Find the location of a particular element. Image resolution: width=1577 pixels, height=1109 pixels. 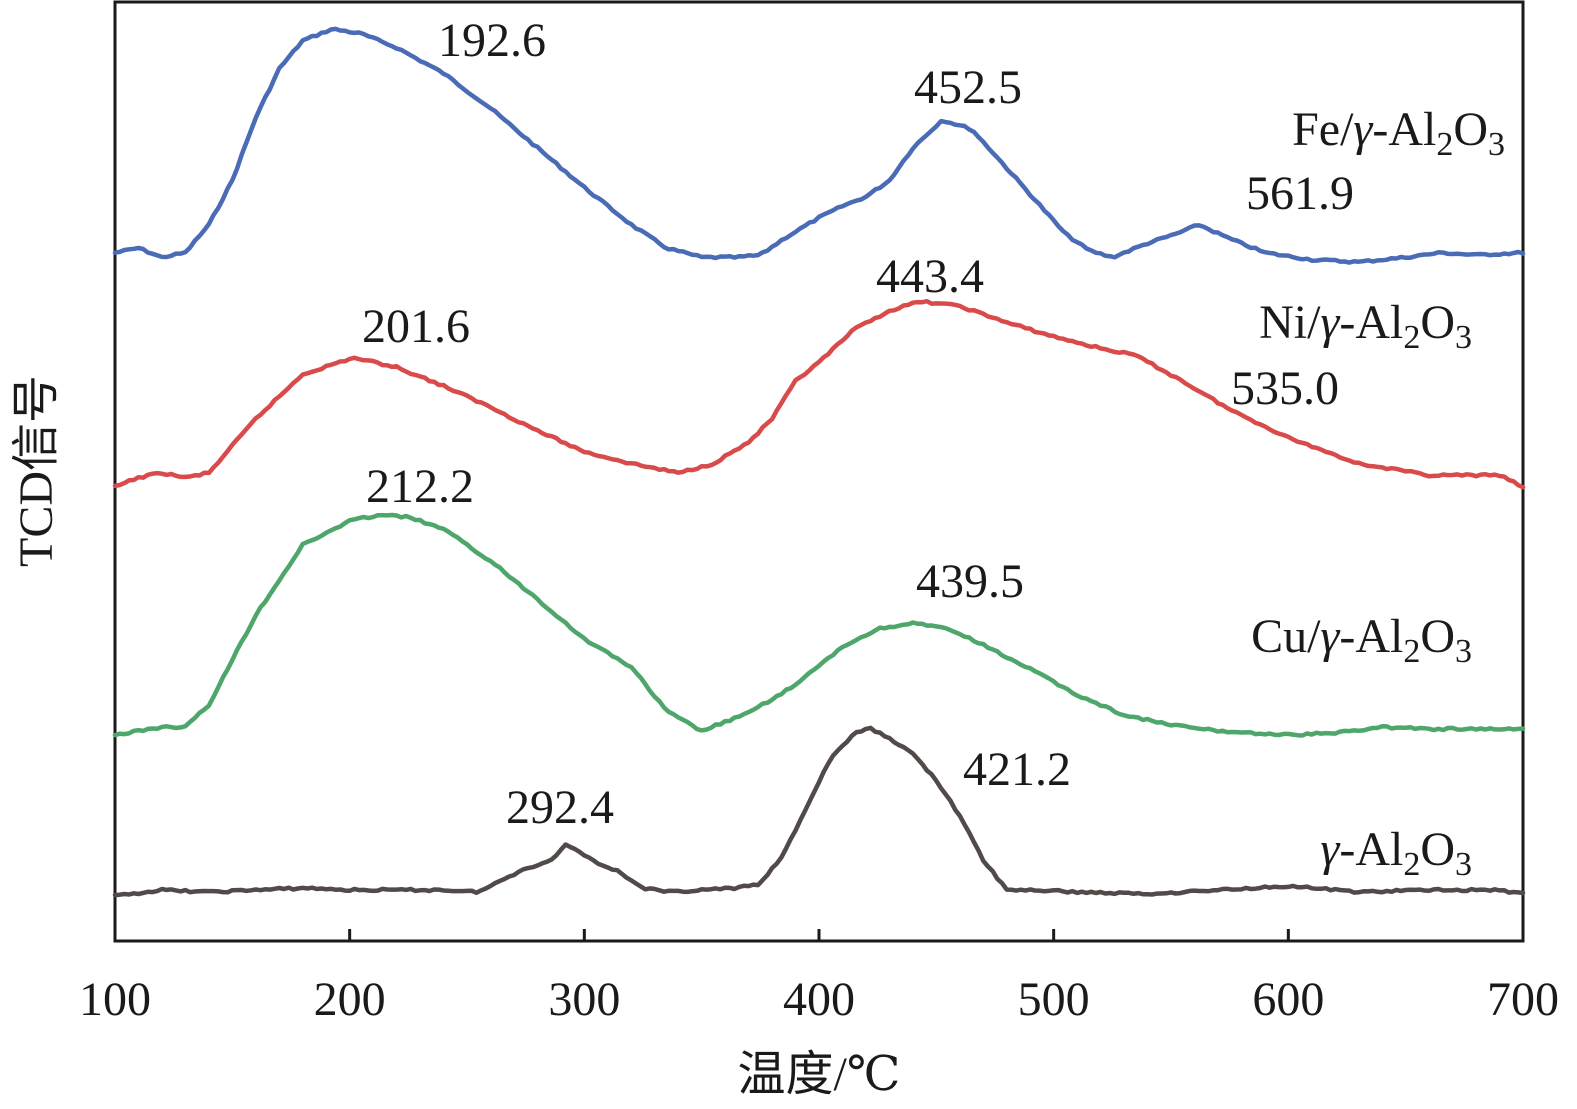

series-label: γ-Al2O3 is located at coordinates (1396, 853).